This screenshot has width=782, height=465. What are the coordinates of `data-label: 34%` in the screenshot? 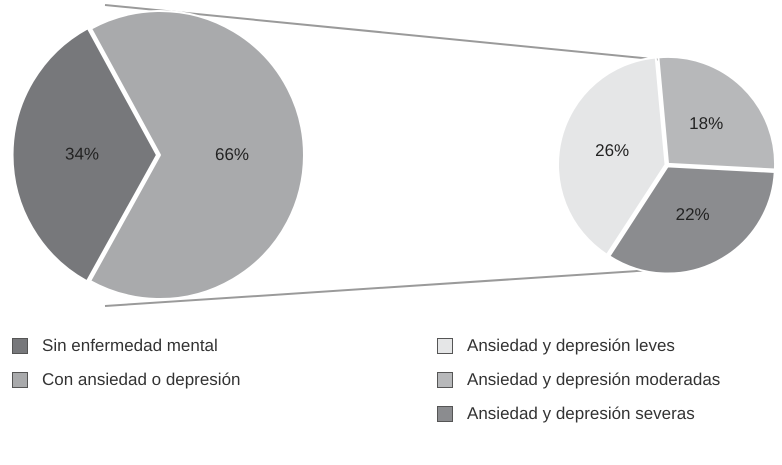 It's located at (82, 154).